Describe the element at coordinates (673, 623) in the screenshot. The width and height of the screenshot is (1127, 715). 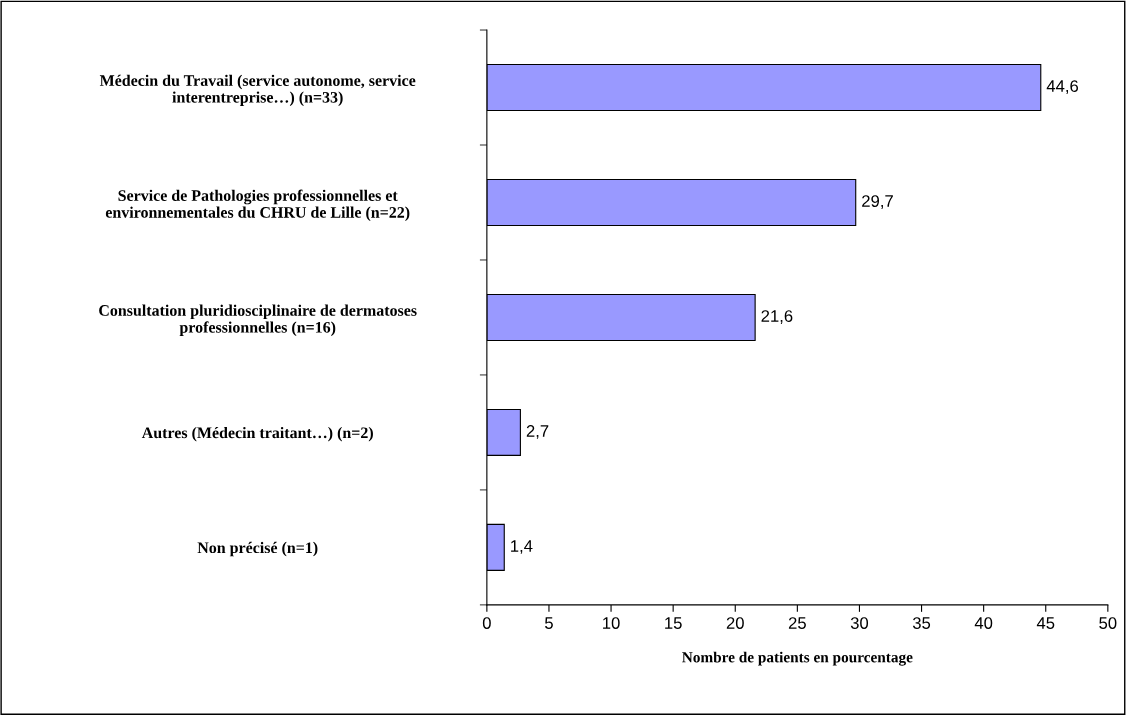
I see `x-tick-label: 15` at that location.